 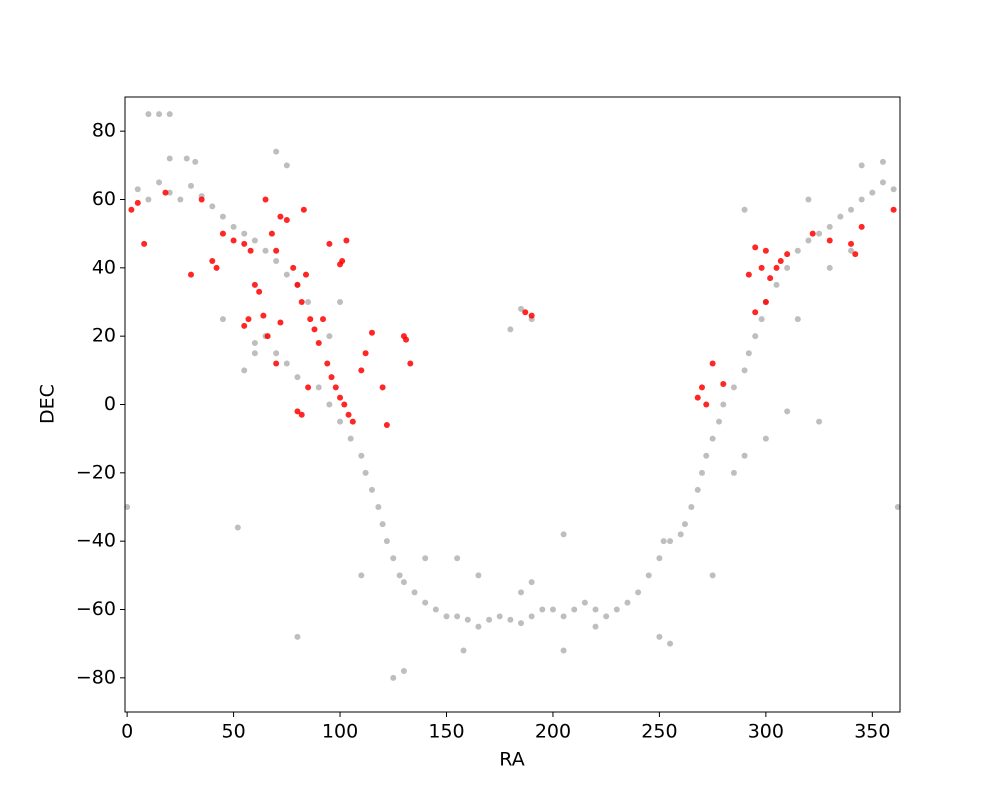 I want to click on x-tick-label: 100, so click(x=340, y=732).